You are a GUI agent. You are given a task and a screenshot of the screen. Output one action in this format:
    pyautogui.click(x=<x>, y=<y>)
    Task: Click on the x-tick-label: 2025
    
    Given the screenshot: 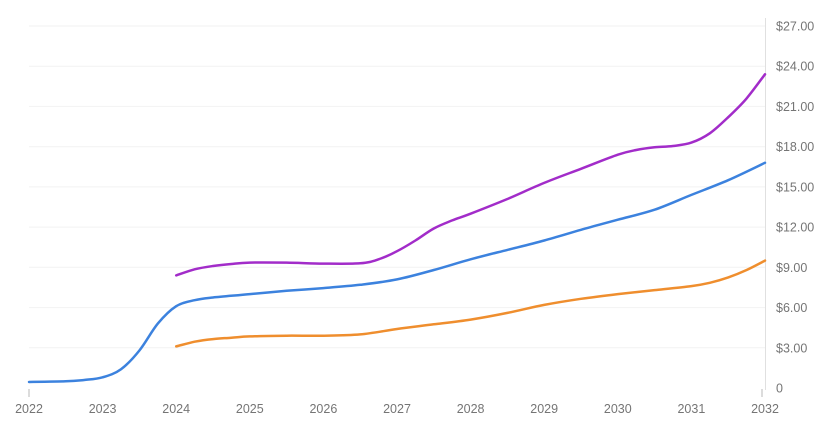 What is the action you would take?
    pyautogui.click(x=250, y=409)
    